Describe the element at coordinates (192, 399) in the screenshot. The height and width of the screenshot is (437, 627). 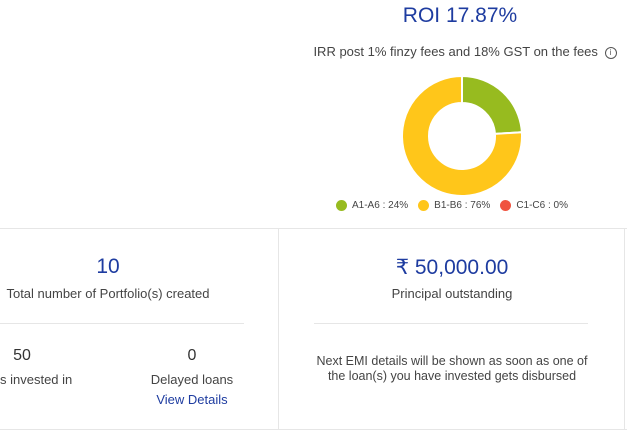
I see `view-details-link: View Details` at that location.